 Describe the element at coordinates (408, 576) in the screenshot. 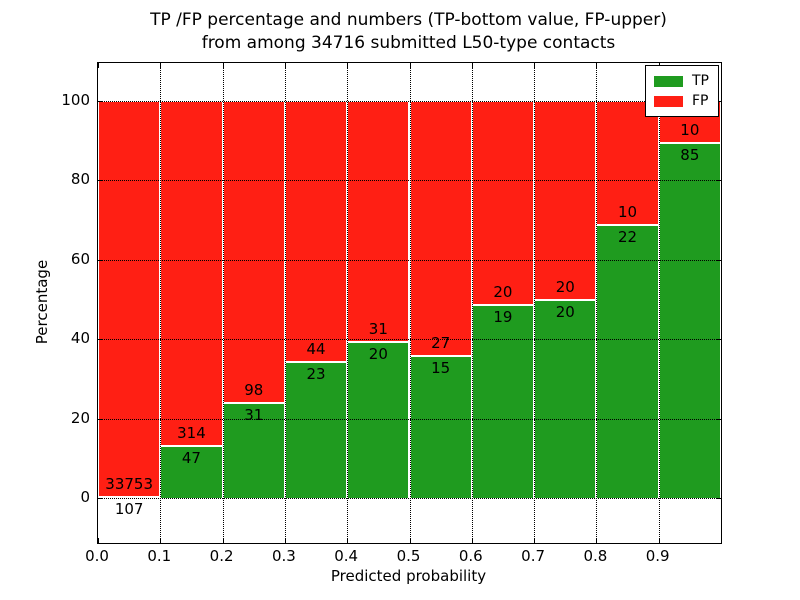

I see `x-axis-label: Predicted probability` at that location.